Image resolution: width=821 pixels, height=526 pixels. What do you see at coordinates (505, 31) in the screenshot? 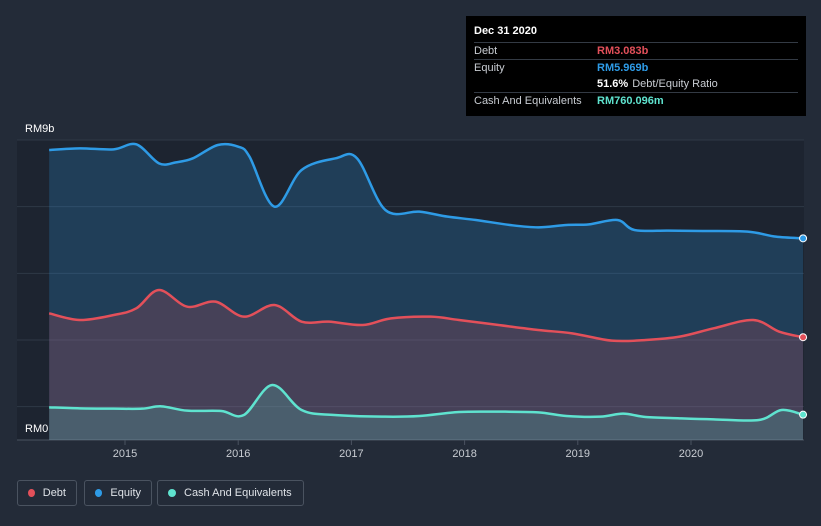
I see `tooltip-date: Dec 31 2020` at bounding box center [505, 31].